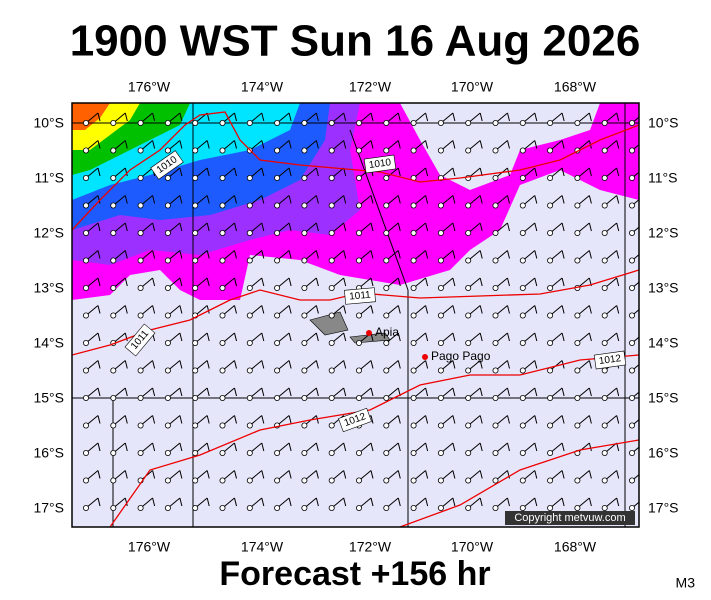 The width and height of the screenshot is (711, 600). What do you see at coordinates (380, 164) in the screenshot?
I see `isobar-label: 1010` at bounding box center [380, 164].